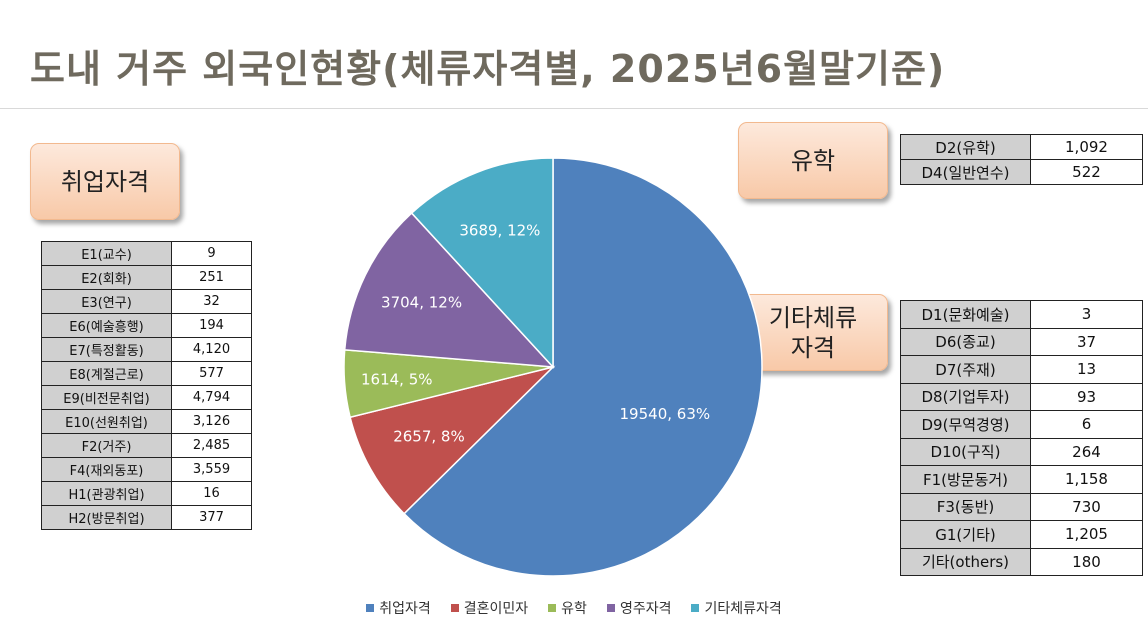  I want to click on row-label: D6(종교), so click(965, 341).